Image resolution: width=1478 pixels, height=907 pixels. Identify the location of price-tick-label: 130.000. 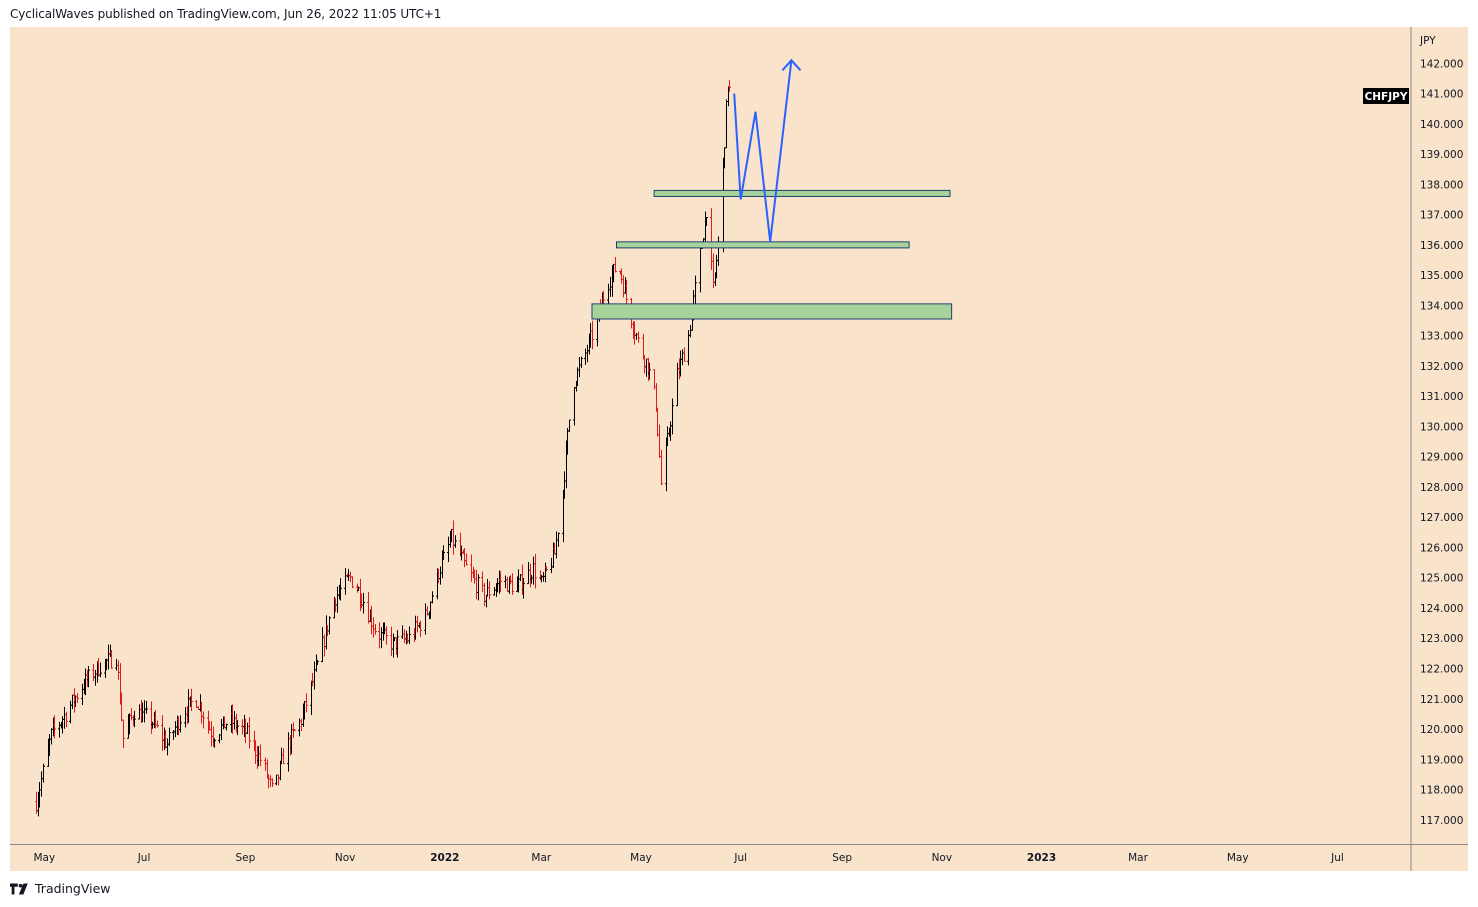
(1441, 427).